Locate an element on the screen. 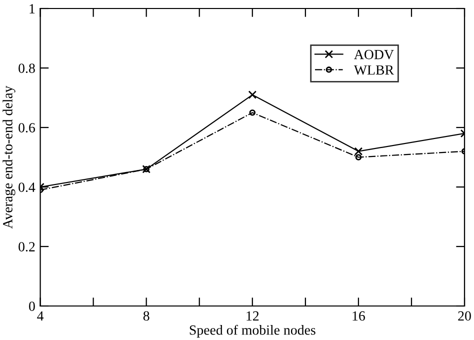 Image resolution: width=474 pixels, height=340 pixels. legend-label: WLBR is located at coordinates (374, 70).